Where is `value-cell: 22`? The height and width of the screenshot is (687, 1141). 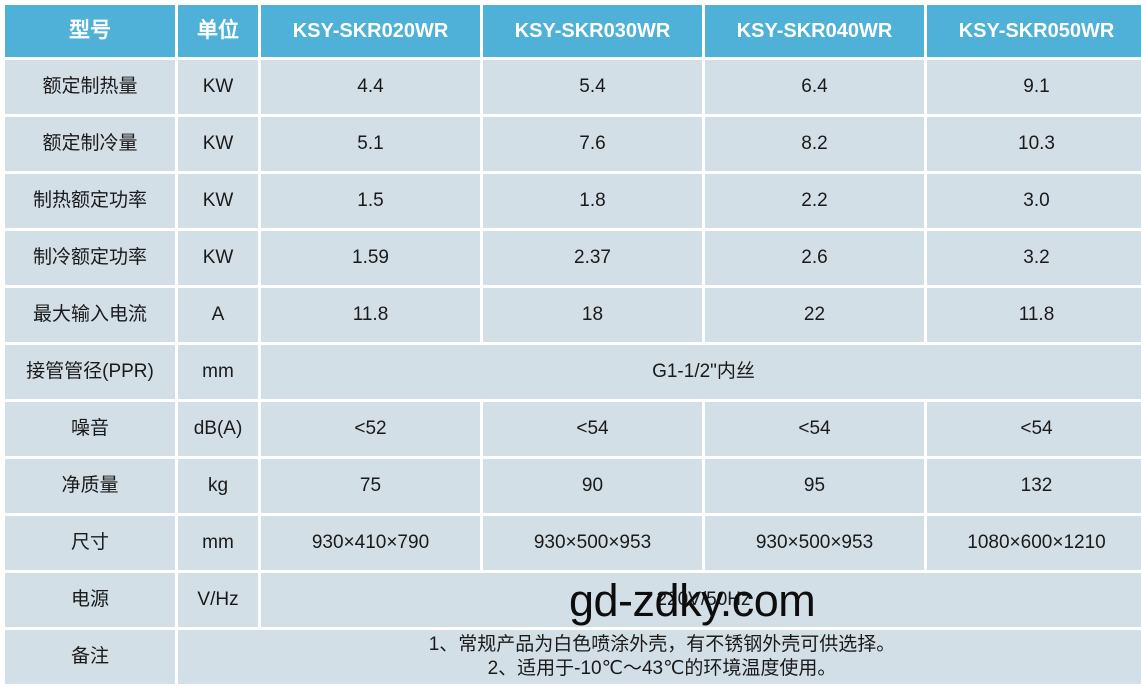 value-cell: 22 is located at coordinates (814, 315).